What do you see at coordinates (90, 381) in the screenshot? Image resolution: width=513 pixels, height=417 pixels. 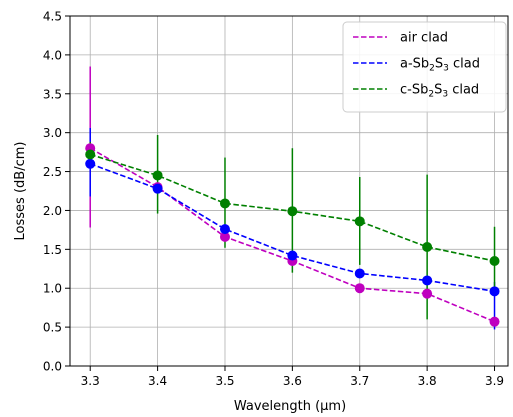 I see `x-tick-label: 3.3` at bounding box center [90, 381].